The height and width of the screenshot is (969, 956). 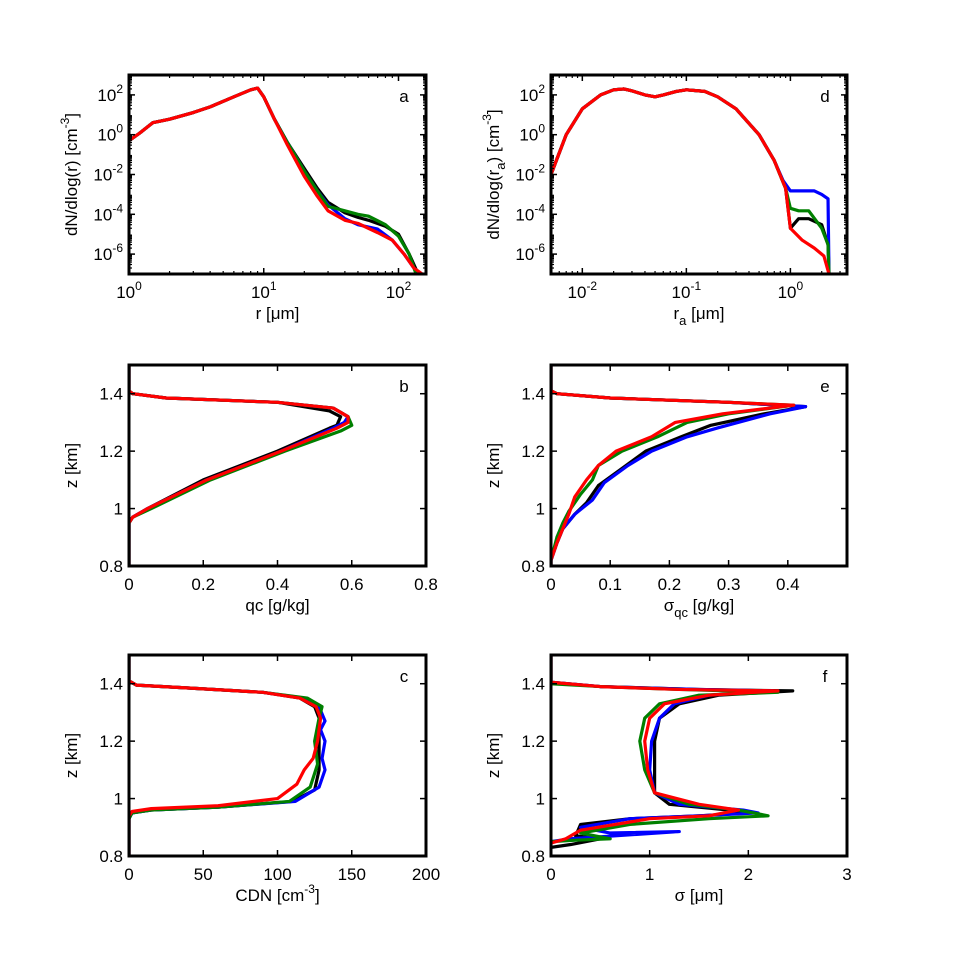 I want to click on x-axis-label: σqc [g/kg], so click(x=699, y=608).